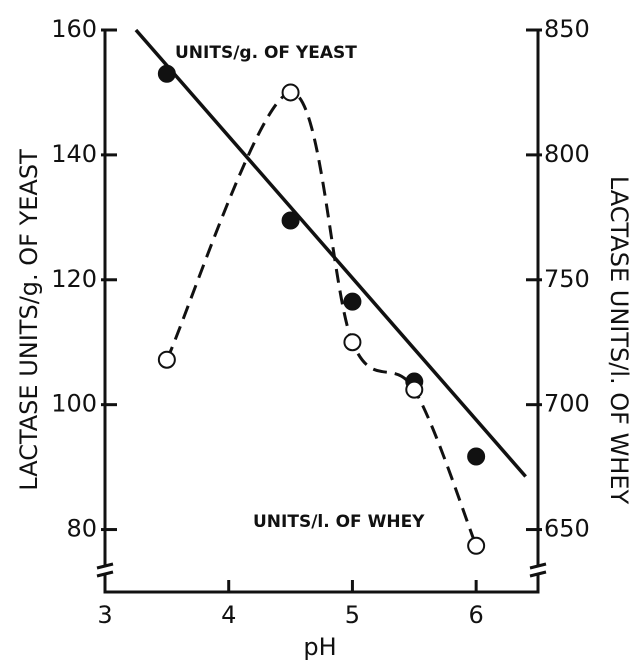 The image size is (640, 665). I want to click on x-tick-label: 6, so click(476, 615).